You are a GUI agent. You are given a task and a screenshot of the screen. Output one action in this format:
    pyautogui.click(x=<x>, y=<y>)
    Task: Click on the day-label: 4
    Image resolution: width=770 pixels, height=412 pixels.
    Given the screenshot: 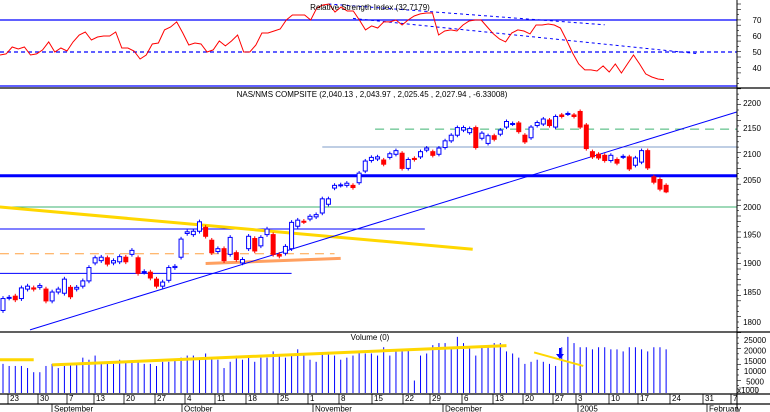 What is the action you would take?
    pyautogui.click(x=189, y=398)
    